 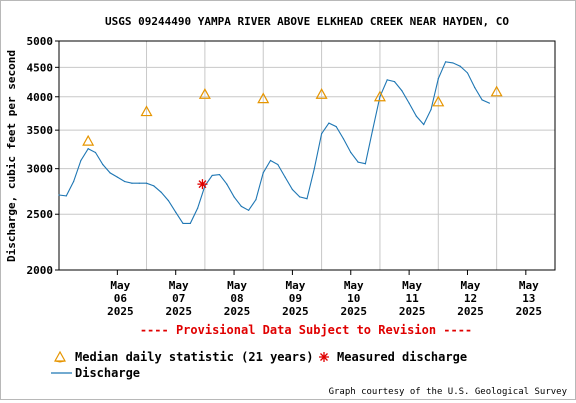 I want to click on legend-measured-asterisk-icon, so click(x=324, y=357).